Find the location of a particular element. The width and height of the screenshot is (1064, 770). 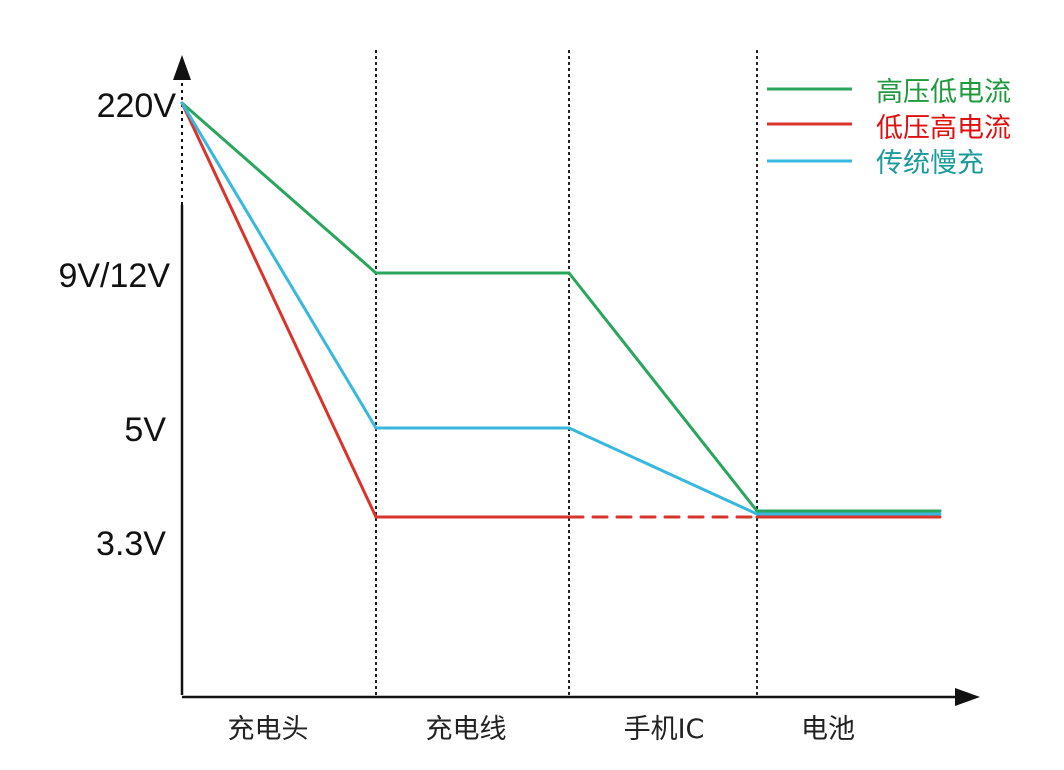

legend: 高压低电流 低压高电流 传统慢充 is located at coordinates (900, 122).